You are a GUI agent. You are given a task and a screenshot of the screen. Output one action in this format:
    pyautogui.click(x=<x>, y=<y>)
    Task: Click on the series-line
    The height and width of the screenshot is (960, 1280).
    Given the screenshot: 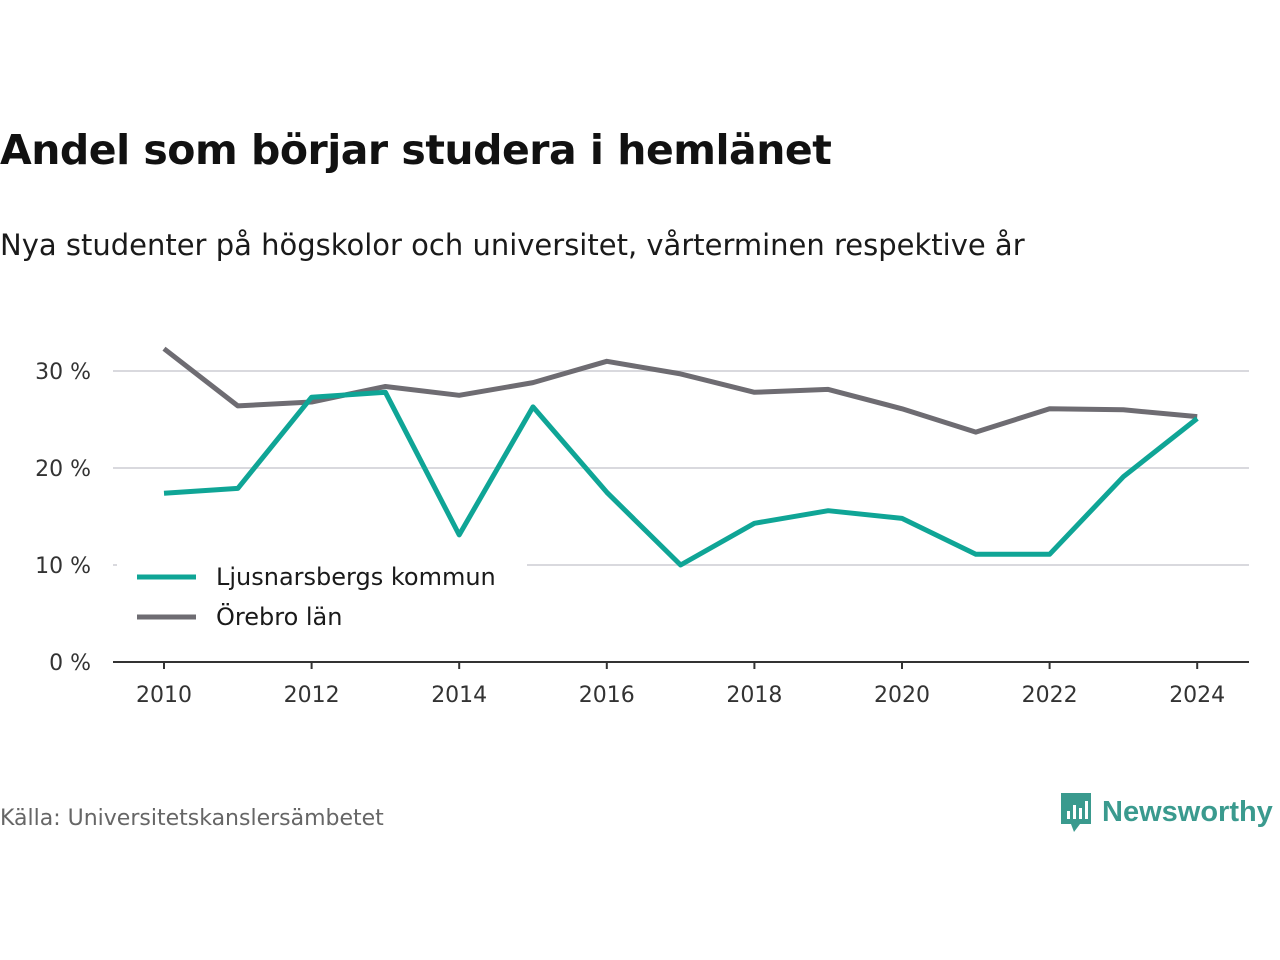 What is the action you would take?
    pyautogui.click(x=680, y=390)
    